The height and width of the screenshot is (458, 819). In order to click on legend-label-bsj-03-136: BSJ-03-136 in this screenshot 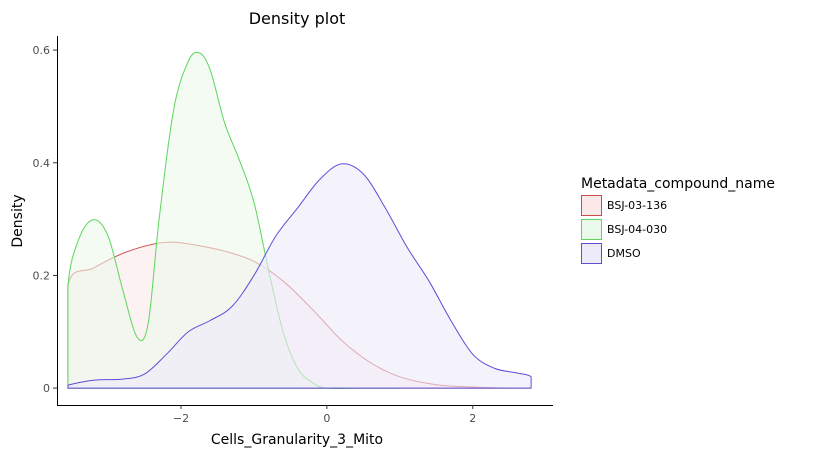, I will do `click(637, 205)`.